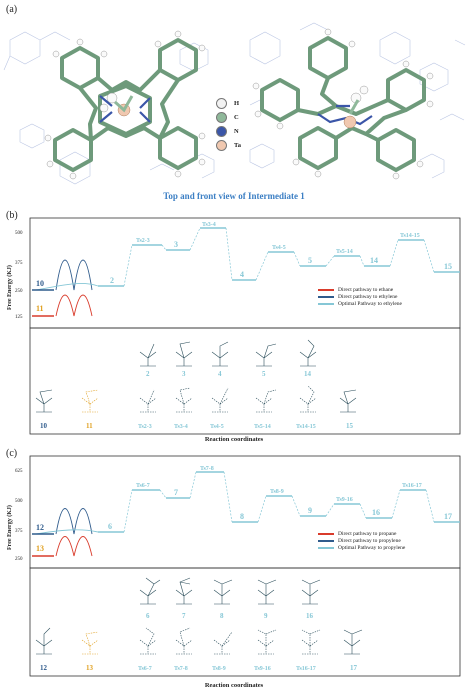  Describe the element at coordinates (343, 104) in the screenshot. I see `molecule-front-view` at that location.